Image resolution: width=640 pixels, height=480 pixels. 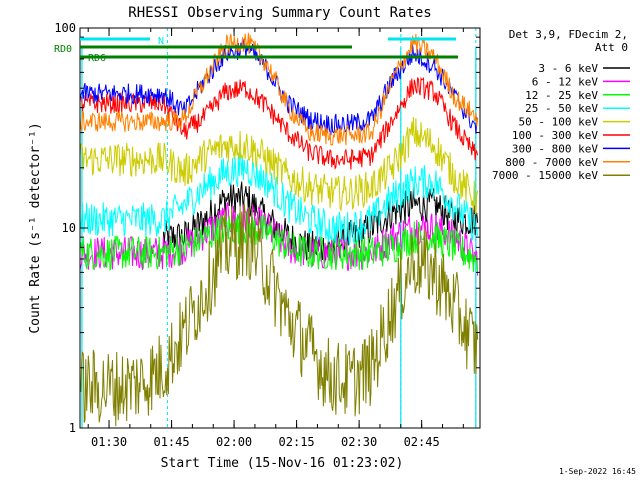 What do you see at coordinates (611, 47) in the screenshot?
I see `legend-header-line2: Att 0` at bounding box center [611, 47].